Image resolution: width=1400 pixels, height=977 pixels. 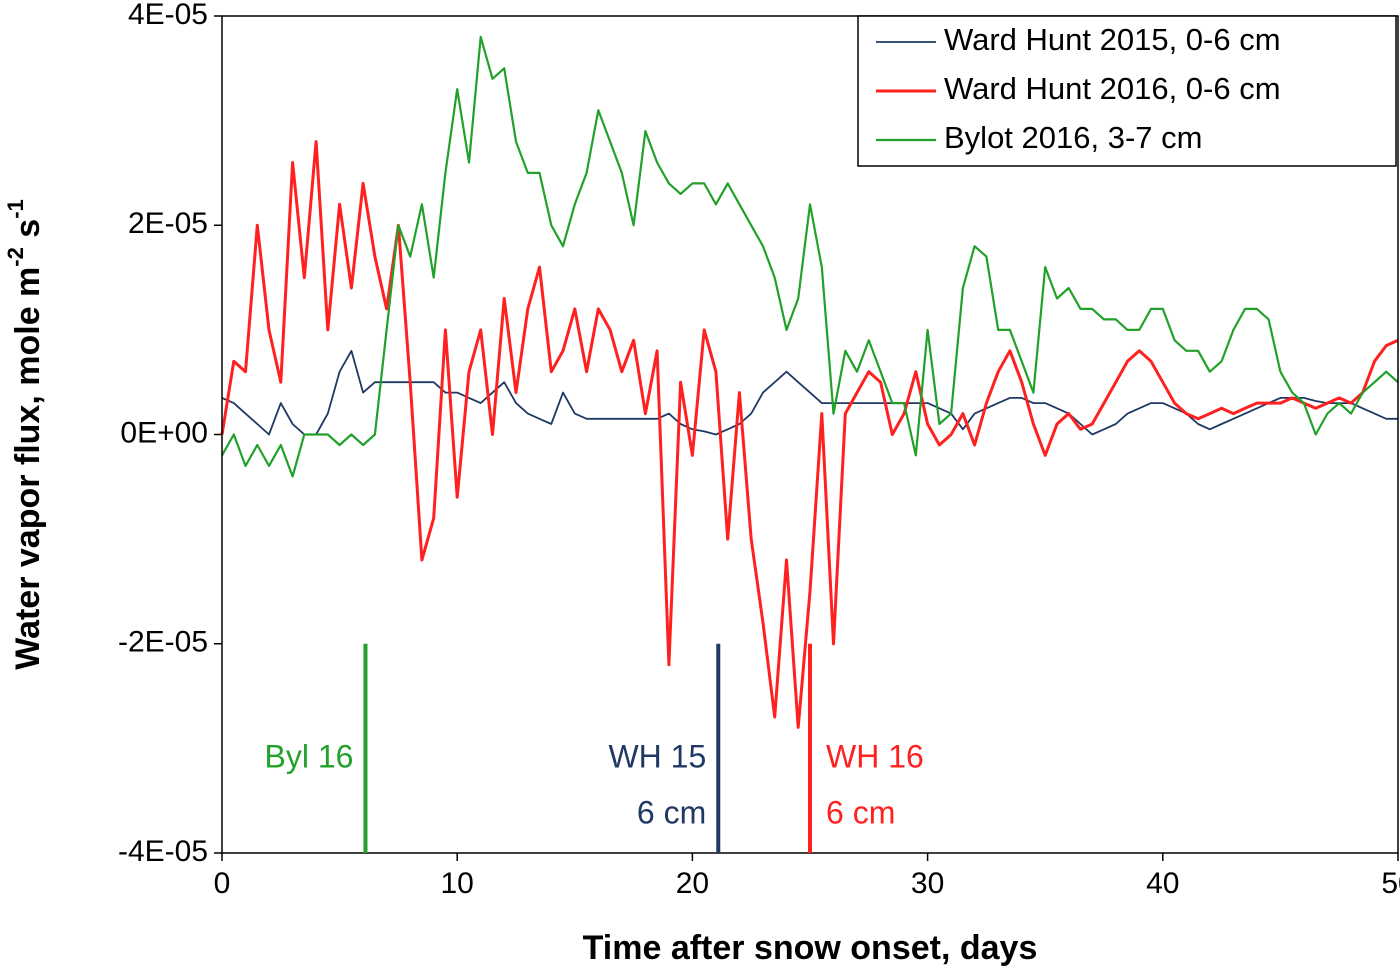 I want to click on y-axis-title-part: Water vapor flux, mole m, so click(x=28, y=468).